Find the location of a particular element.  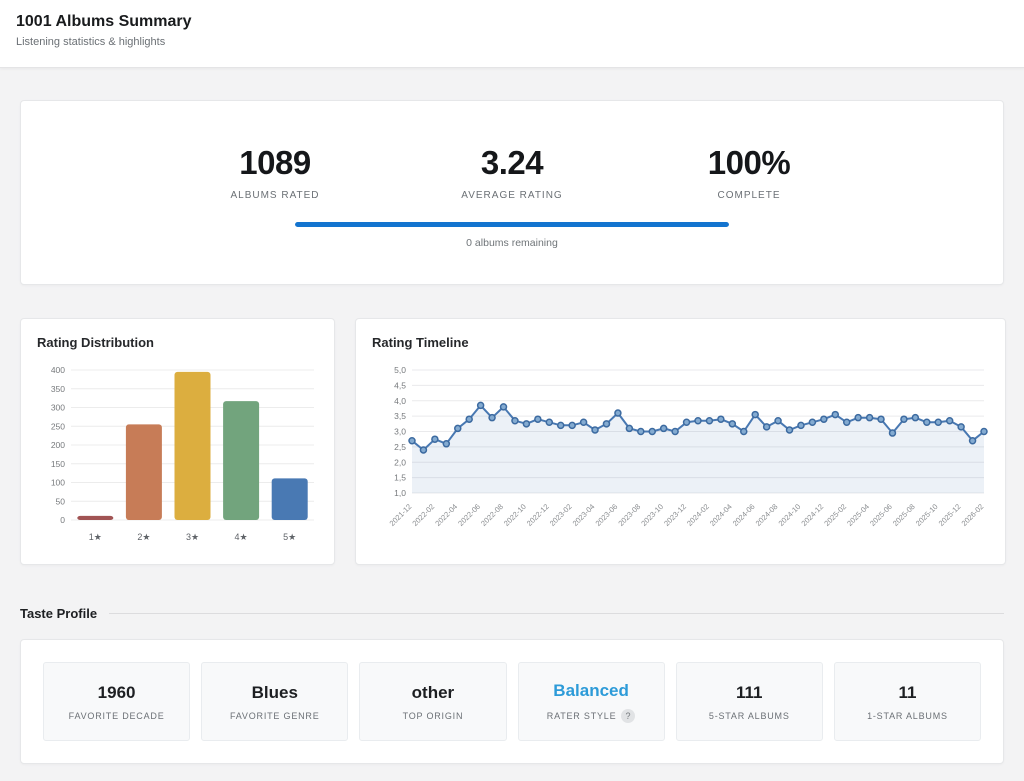

svg-text: 1★ is located at coordinates (95, 537).